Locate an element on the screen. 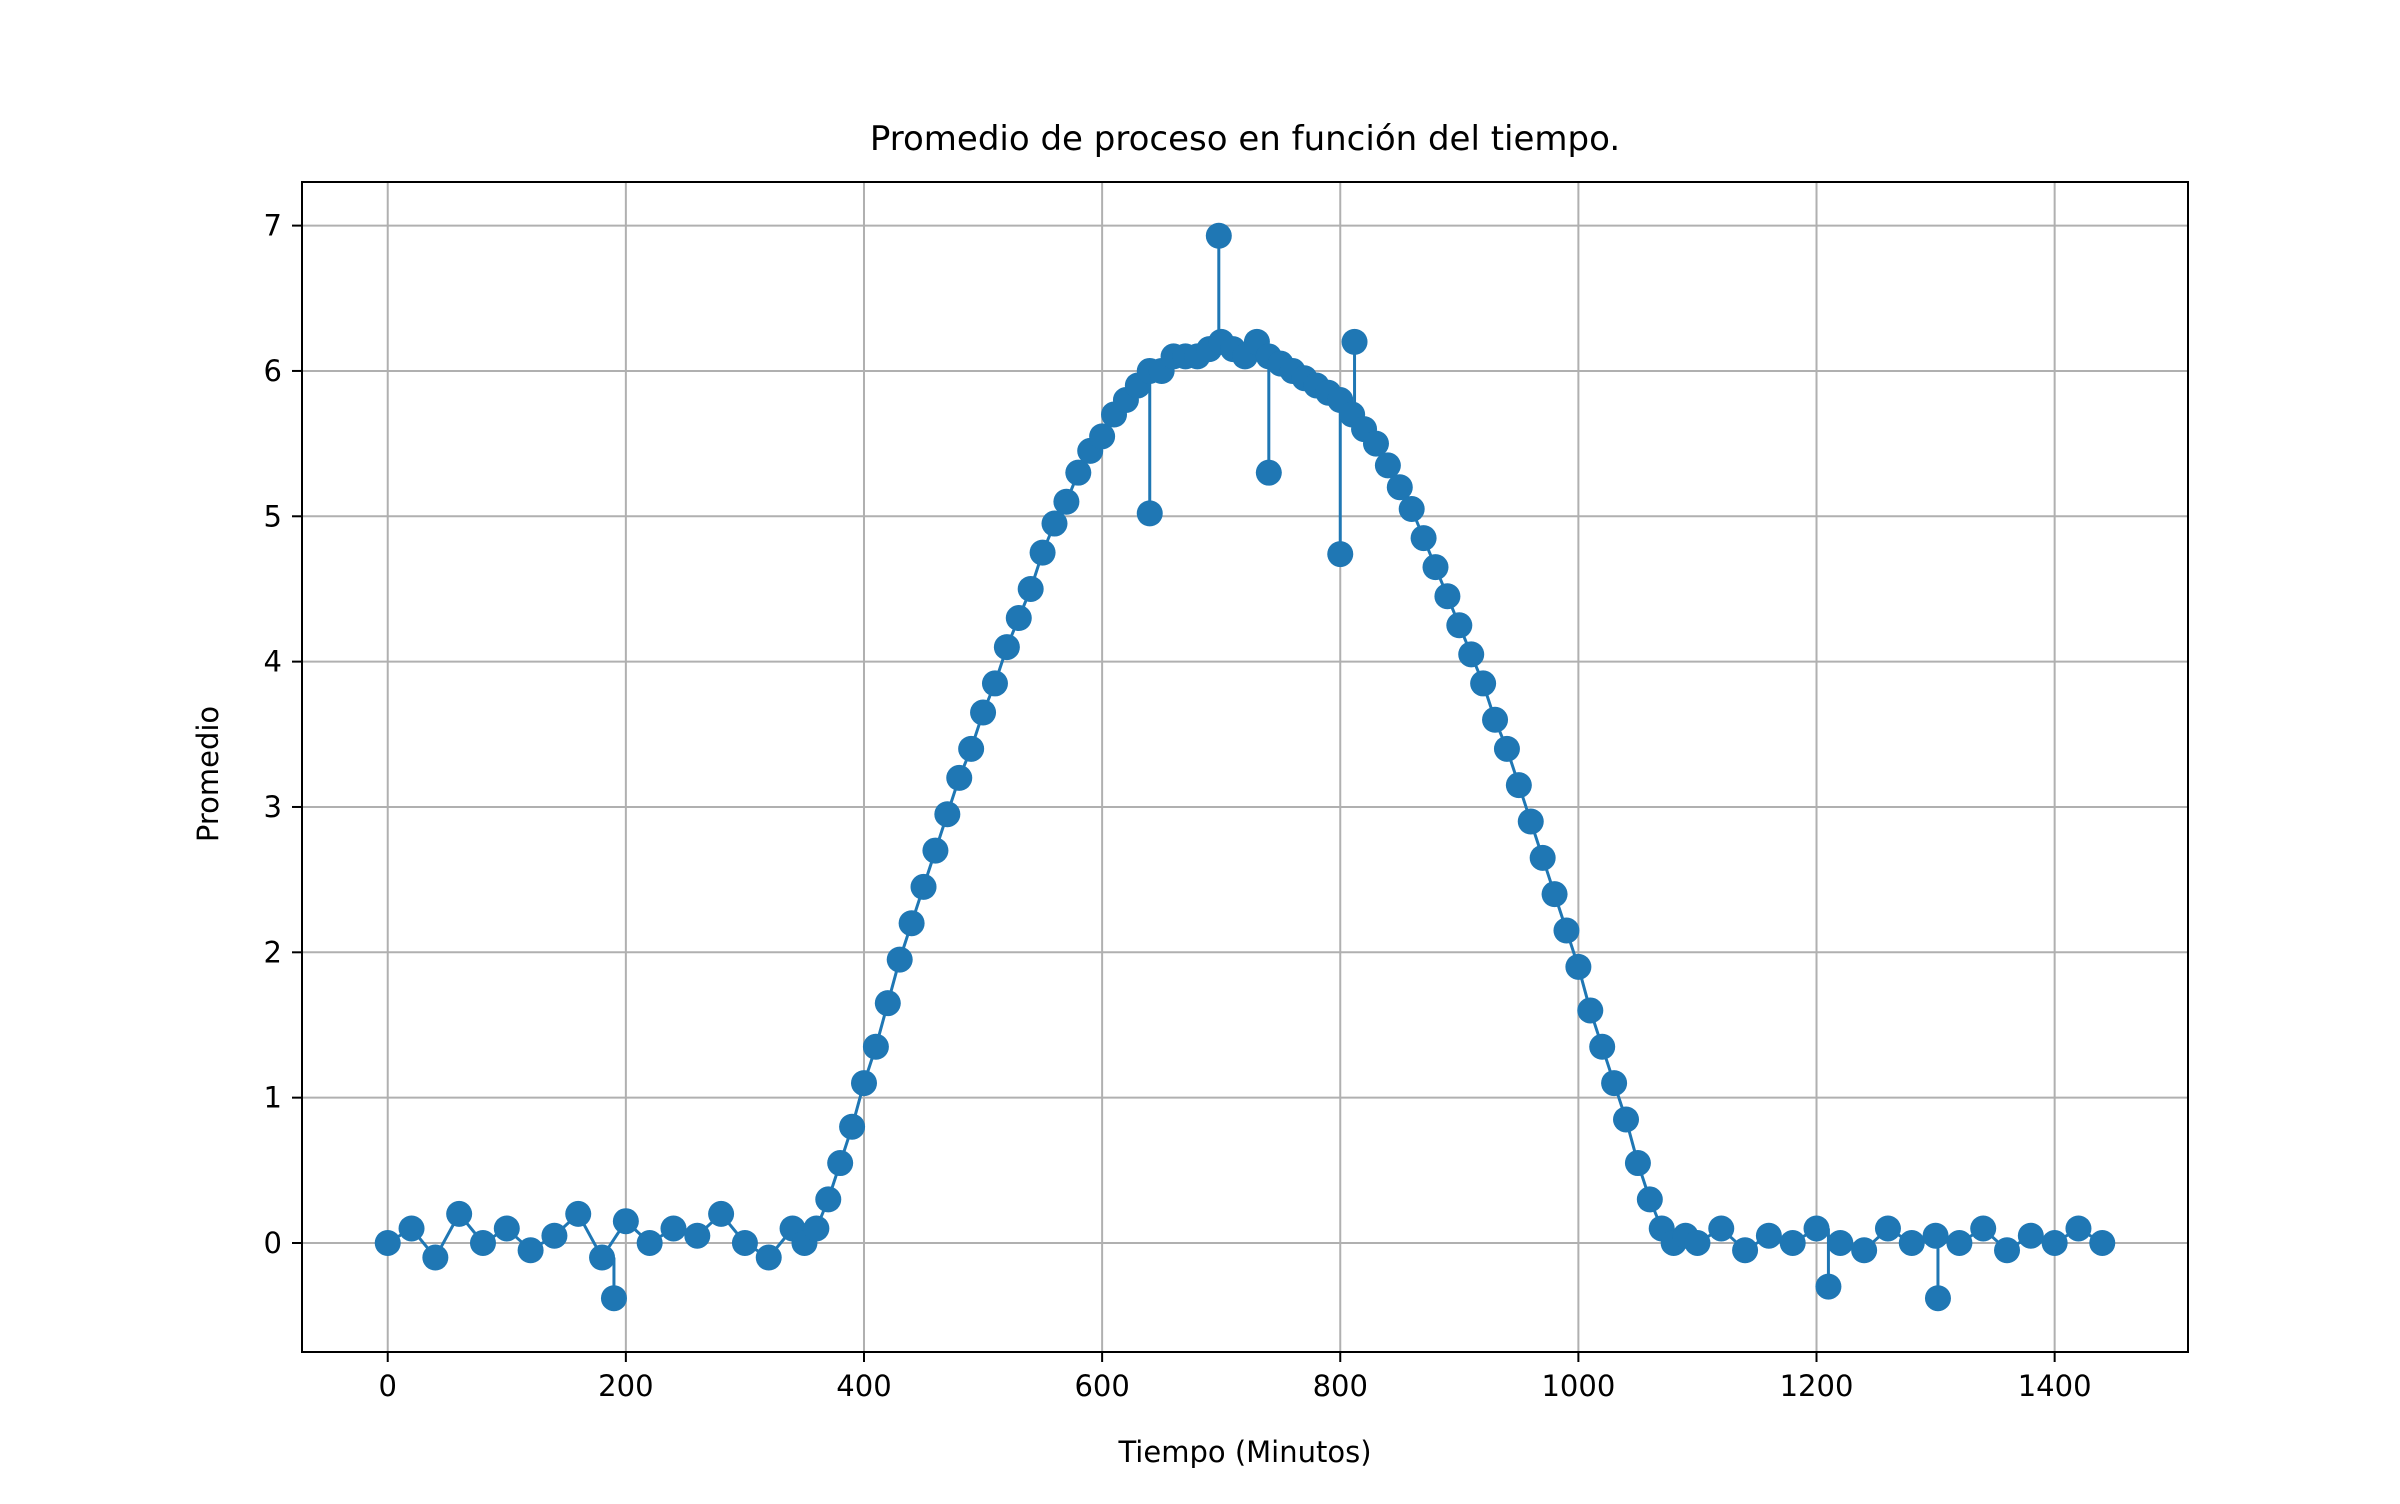 Image resolution: width=2400 pixels, height=1504 pixels. y-tick-label: 5 is located at coordinates (273, 516).